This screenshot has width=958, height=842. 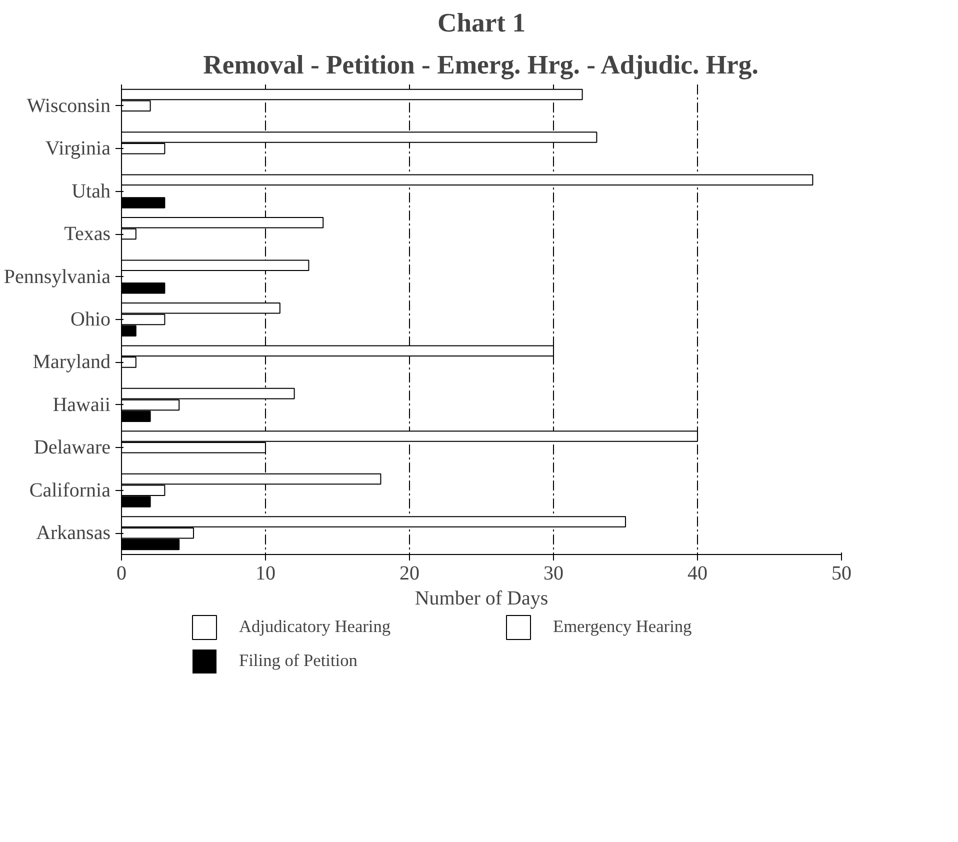 I want to click on y-tick-label: Ohio, so click(x=90, y=319).